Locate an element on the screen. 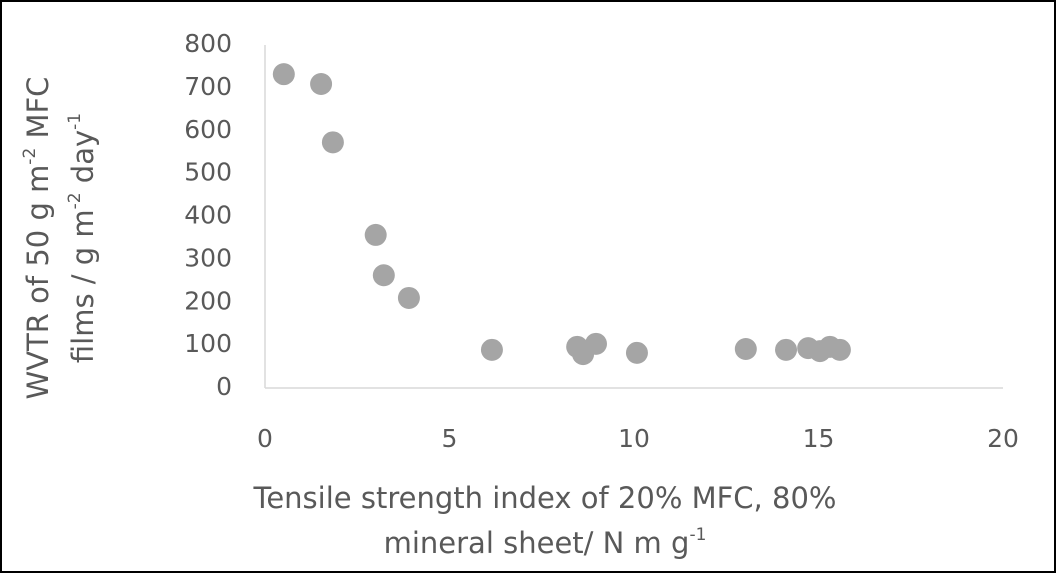  y-axis-label-part: MFC is located at coordinates (38, 112).